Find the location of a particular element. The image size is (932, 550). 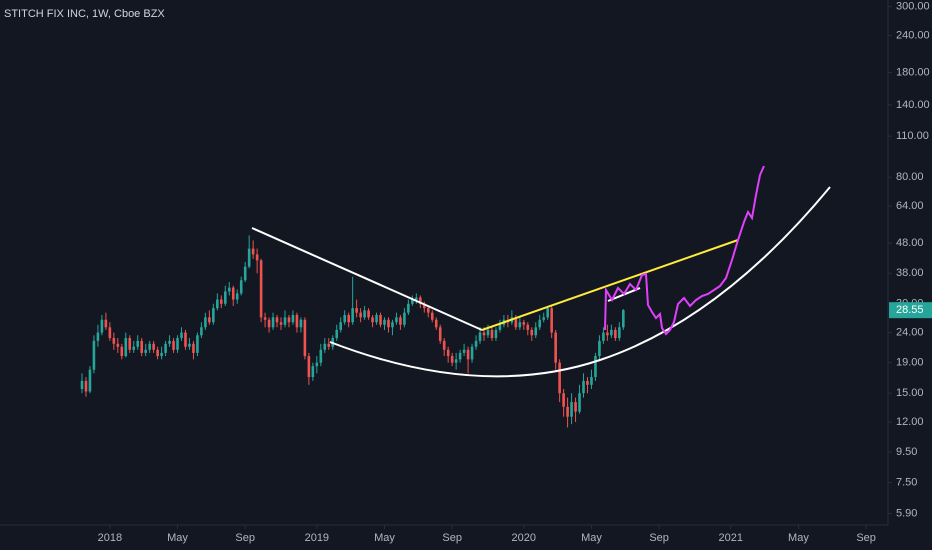

x-tick-label: 2021 is located at coordinates (731, 538).